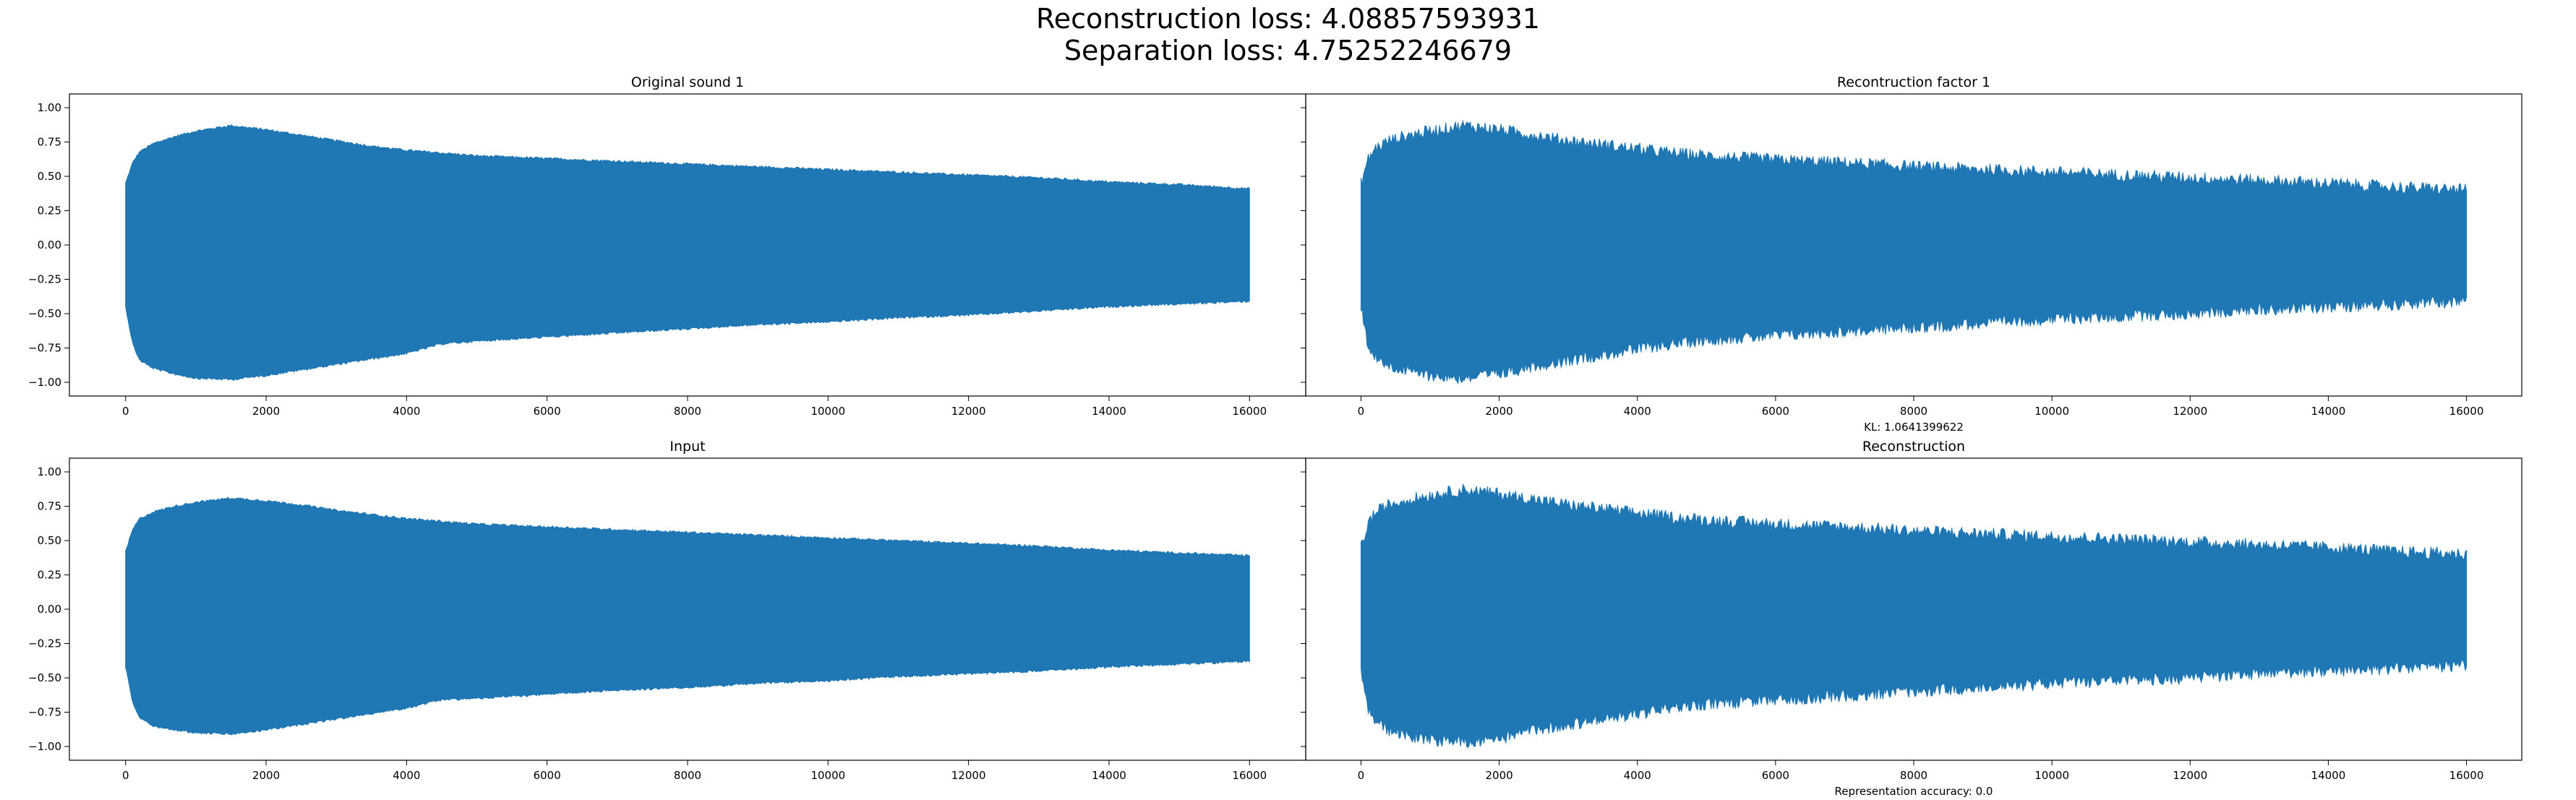  Describe the element at coordinates (1914, 792) in the screenshot. I see `panel-note: Representation accuracy: 0.0` at that location.